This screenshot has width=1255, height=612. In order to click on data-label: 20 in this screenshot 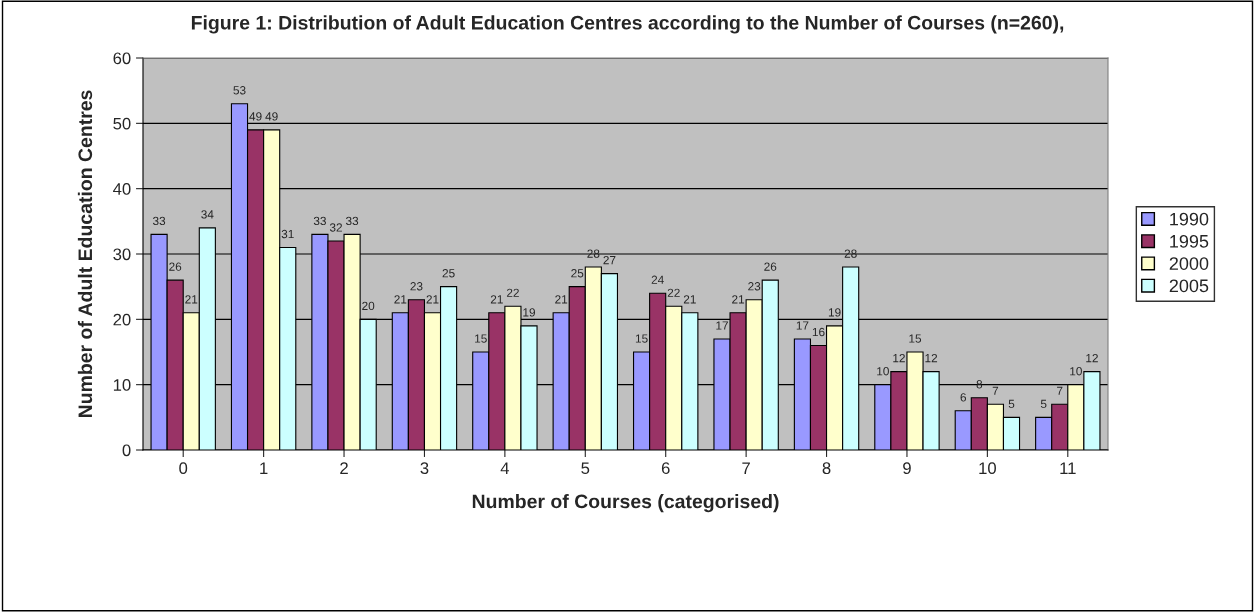, I will do `click(368, 306)`.